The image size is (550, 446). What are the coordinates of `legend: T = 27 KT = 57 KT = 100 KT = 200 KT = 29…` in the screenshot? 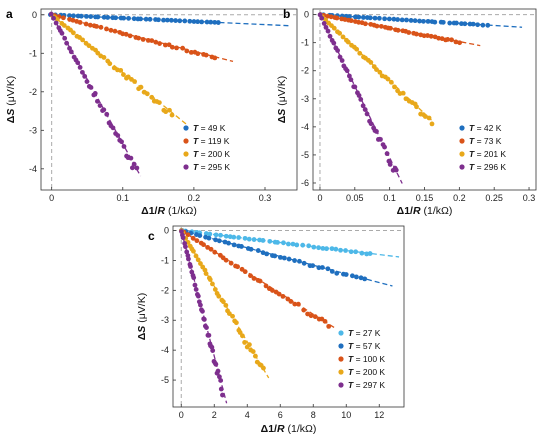 It's located at (361, 359).